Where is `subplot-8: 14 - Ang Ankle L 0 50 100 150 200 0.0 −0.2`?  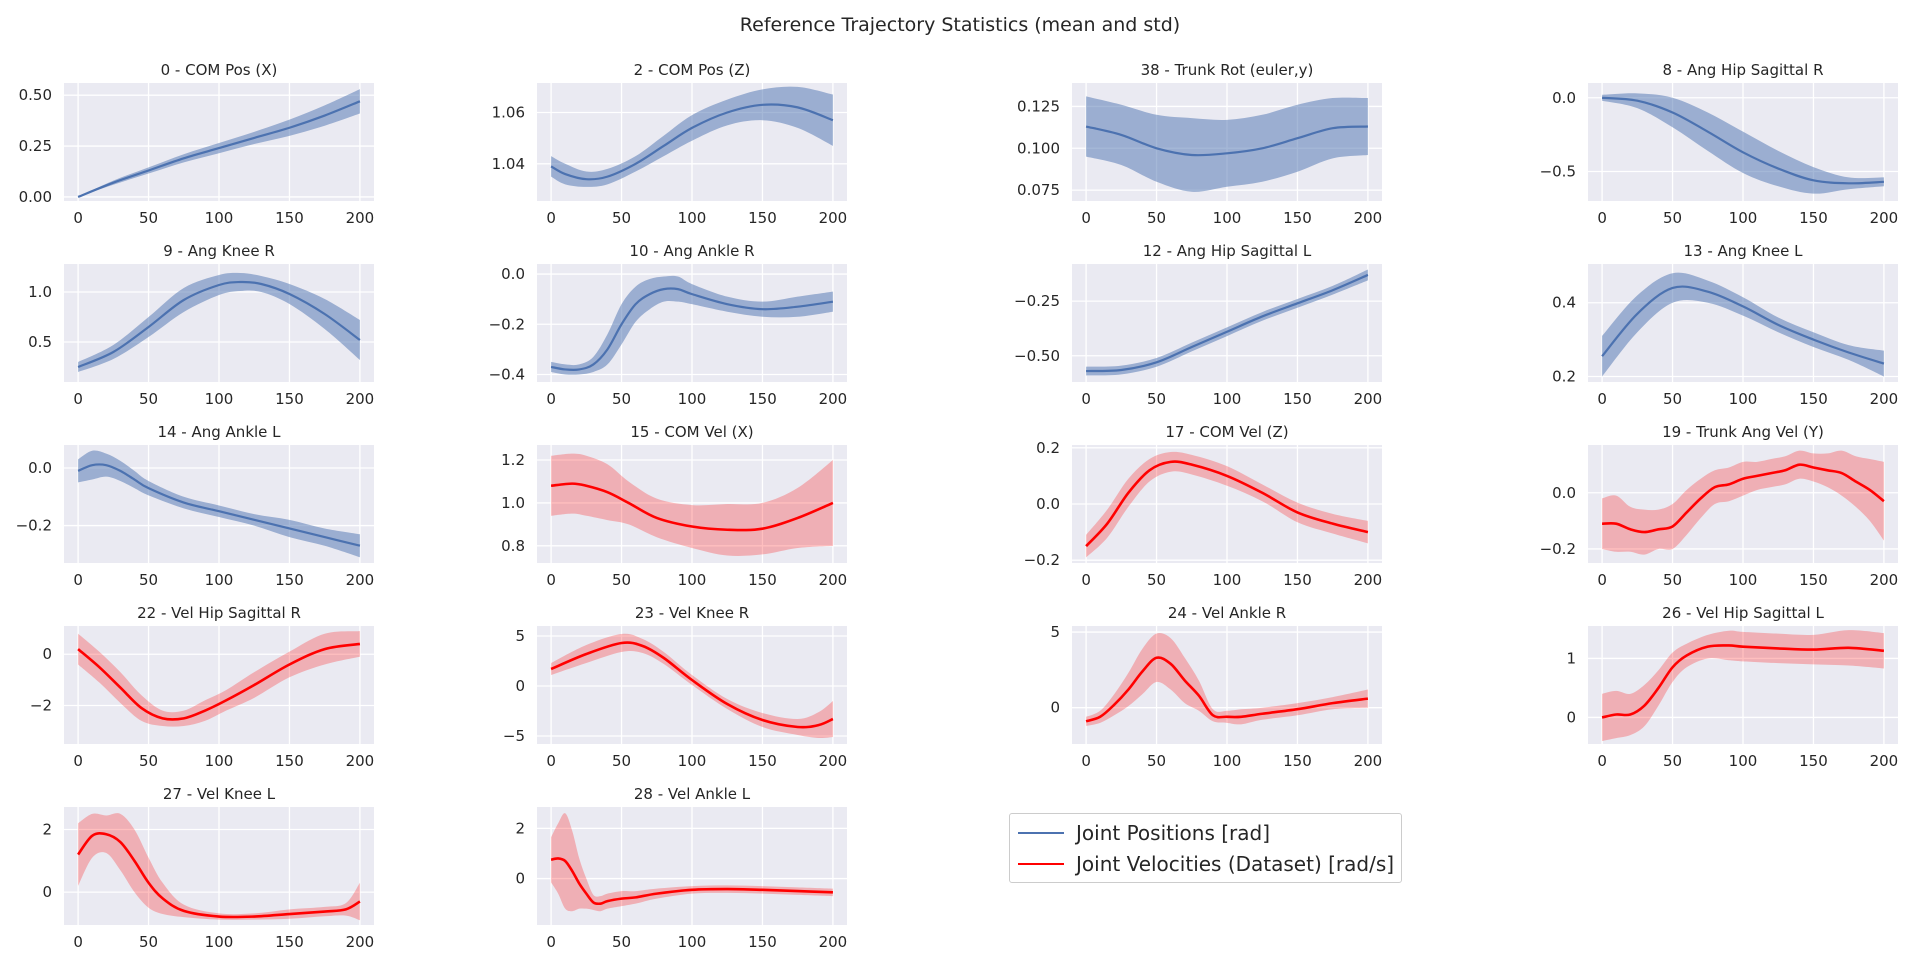 subplot-8: 14 - Ang Ankle L 0 50 100 150 200 0.0 −0.2 is located at coordinates (195, 506).